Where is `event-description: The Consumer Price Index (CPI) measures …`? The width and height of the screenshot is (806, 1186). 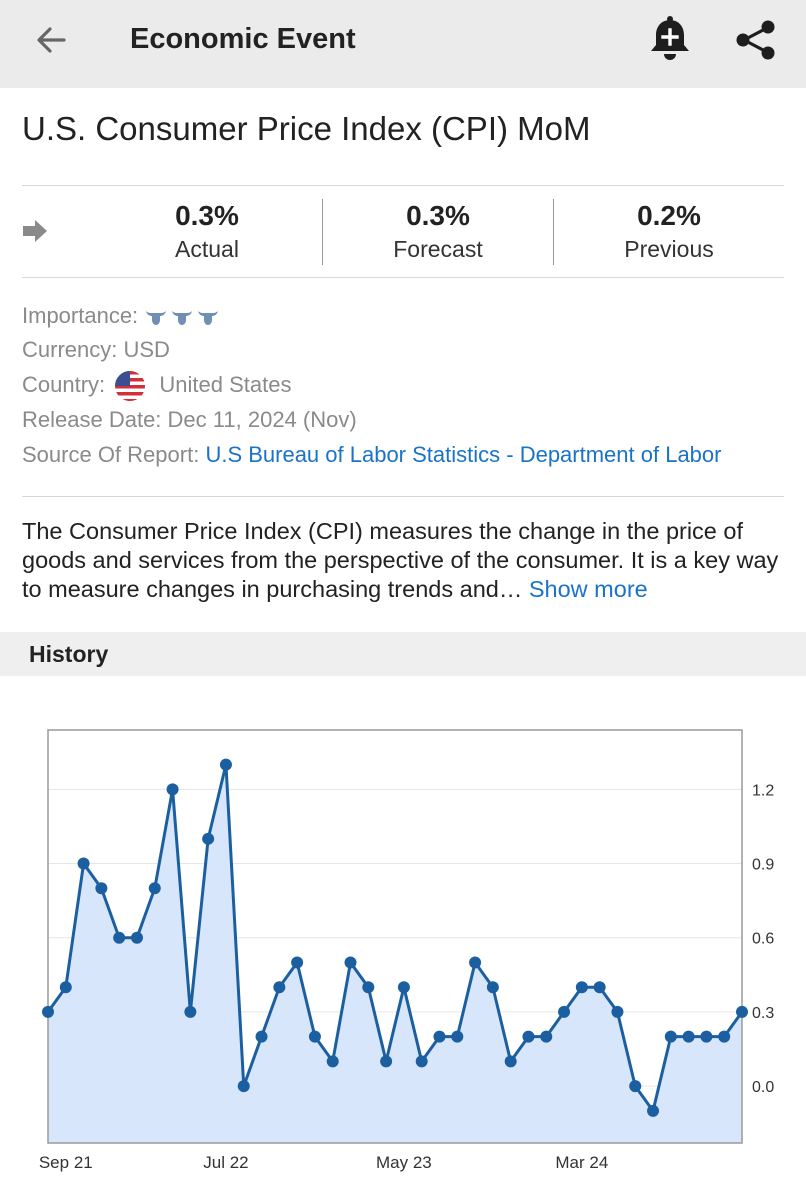 event-description: The Consumer Price Index (CPI) measures … is located at coordinates (407, 560).